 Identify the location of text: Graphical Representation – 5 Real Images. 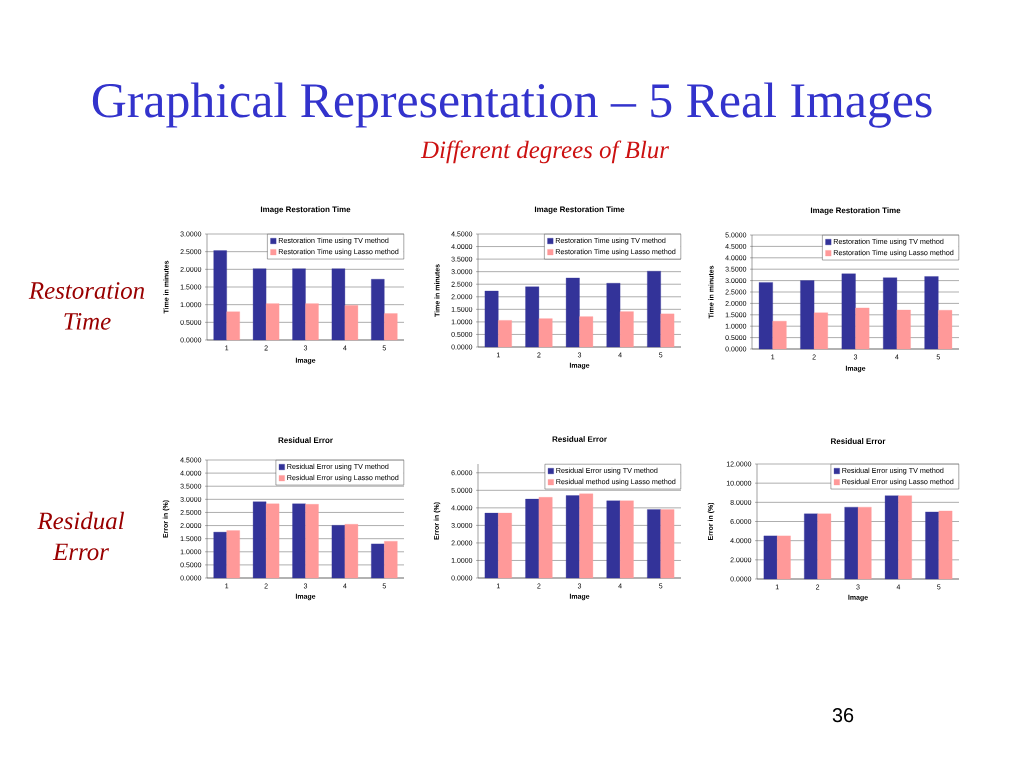
(512, 105).